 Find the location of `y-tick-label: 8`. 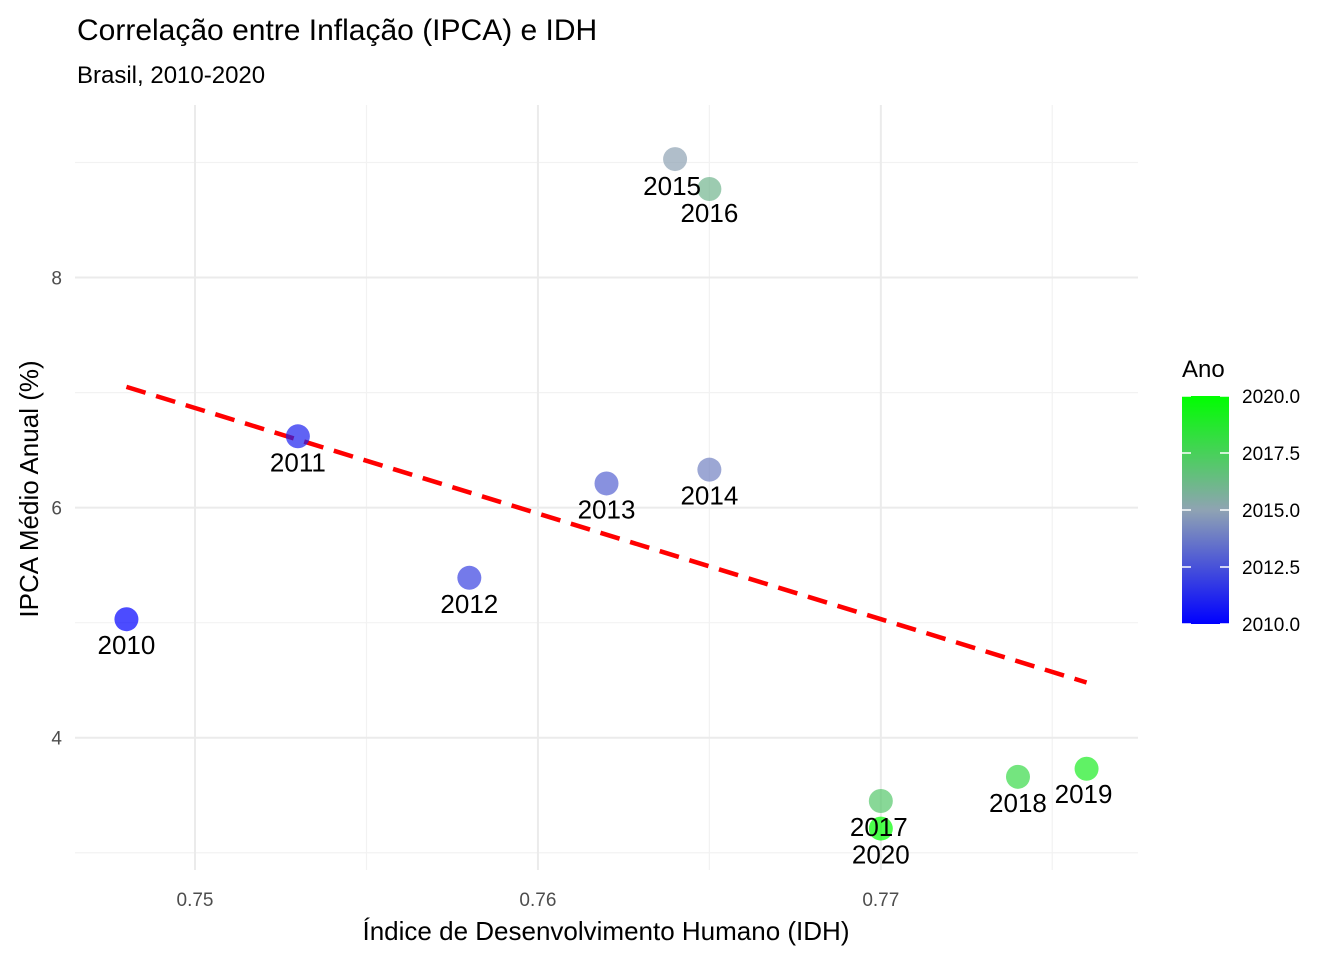

y-tick-label: 8 is located at coordinates (56, 279).